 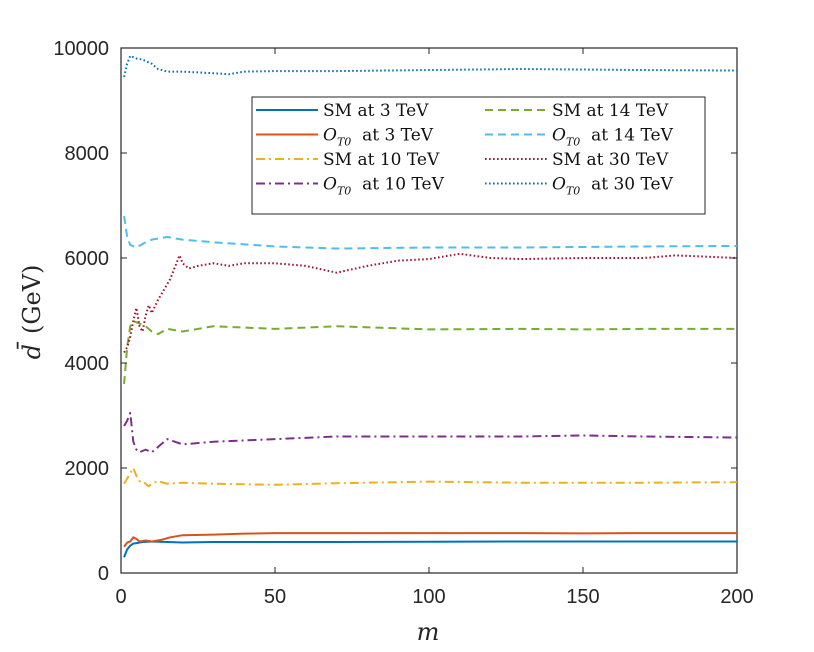 What do you see at coordinates (376, 111) in the screenshot?
I see `legend-label-1: SM at 3 TeV` at bounding box center [376, 111].